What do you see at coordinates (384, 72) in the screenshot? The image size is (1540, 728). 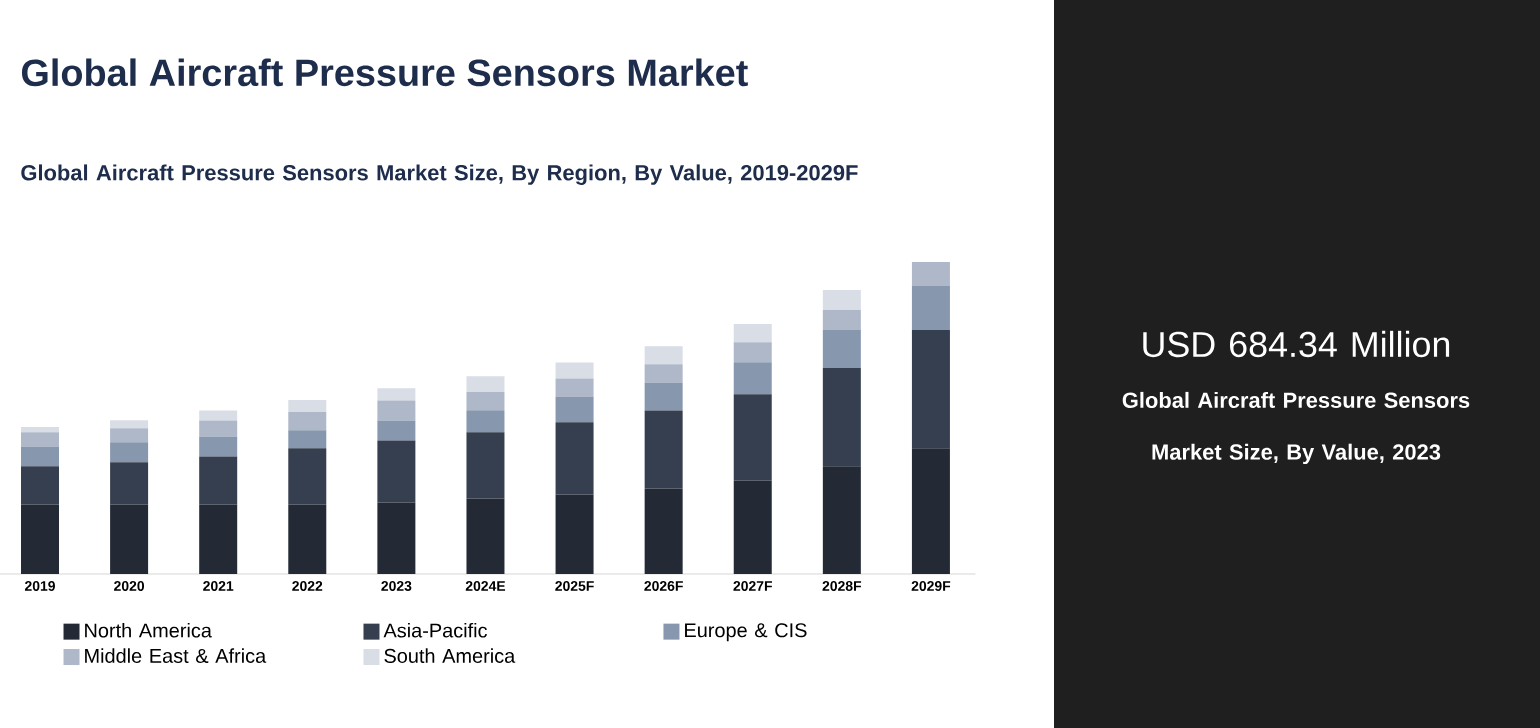 I see `chart-title: Global Aircraft Pressure Sensors Market` at bounding box center [384, 72].